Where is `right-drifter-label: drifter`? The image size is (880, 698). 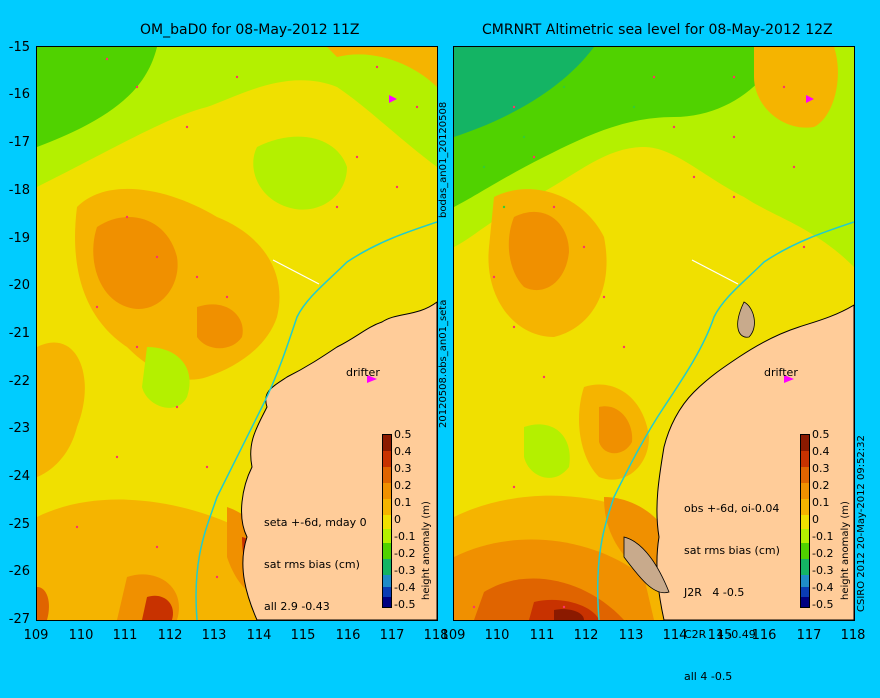
right-drifter-label: drifter is located at coordinates (781, 372).